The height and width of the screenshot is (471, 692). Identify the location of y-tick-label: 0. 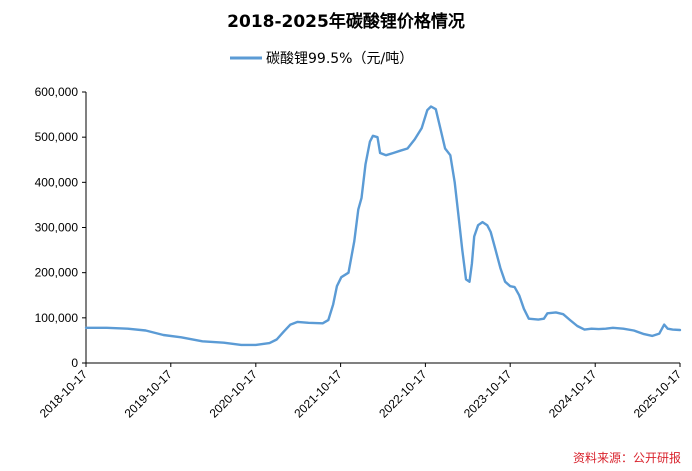
(74, 363).